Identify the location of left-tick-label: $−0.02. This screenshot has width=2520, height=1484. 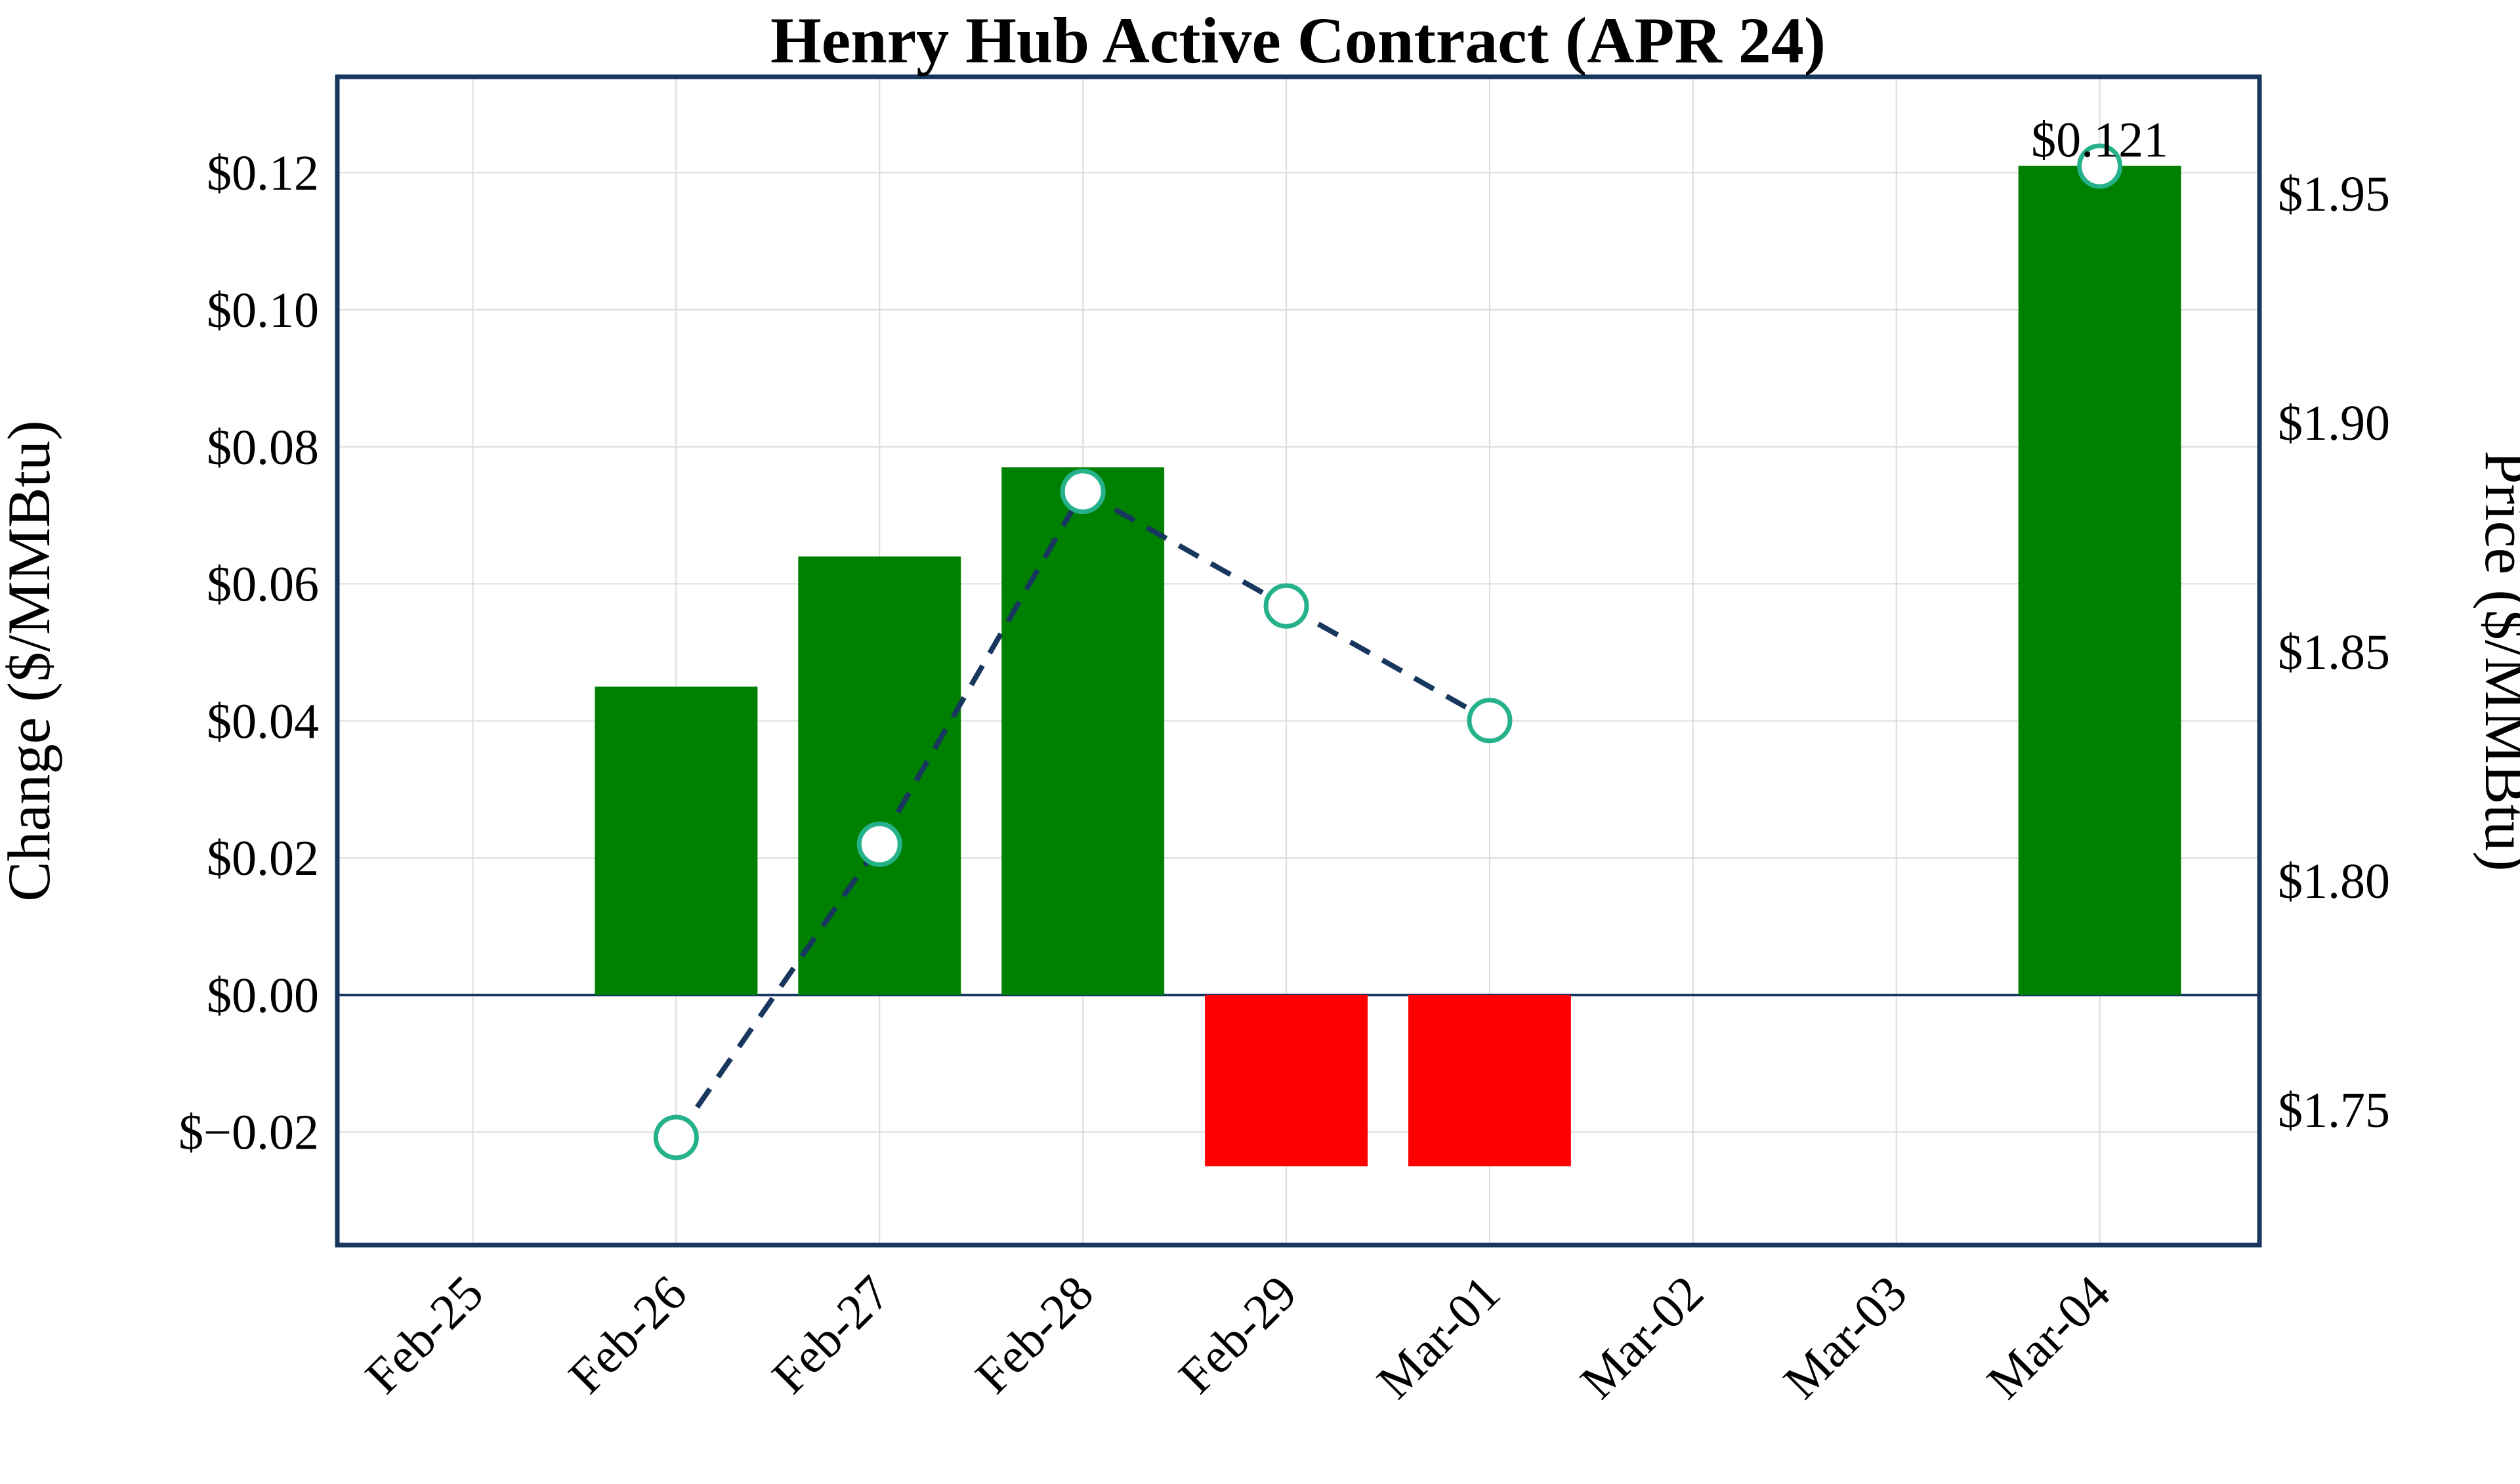
(248, 1132).